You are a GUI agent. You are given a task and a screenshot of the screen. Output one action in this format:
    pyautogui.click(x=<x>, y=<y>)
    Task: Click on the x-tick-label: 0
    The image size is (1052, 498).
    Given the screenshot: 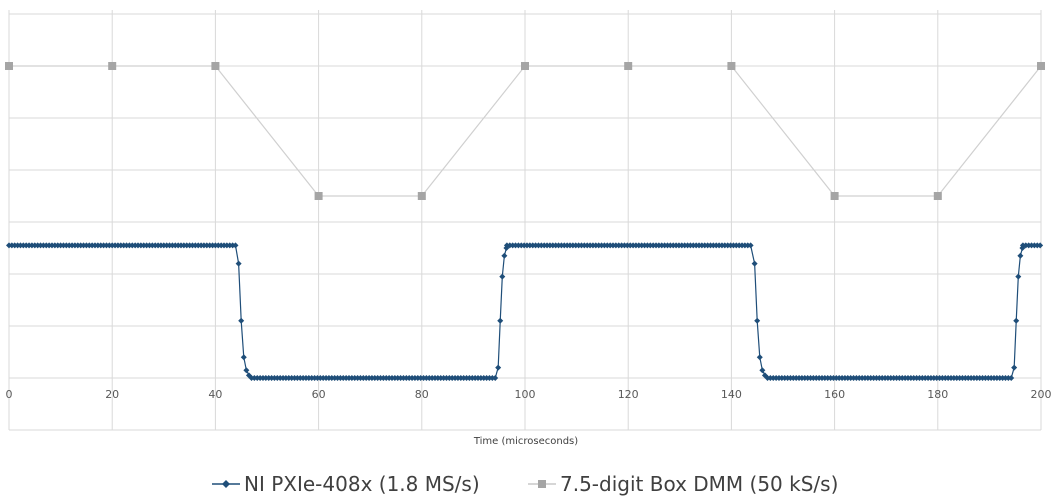 What is the action you would take?
    pyautogui.click(x=9, y=394)
    